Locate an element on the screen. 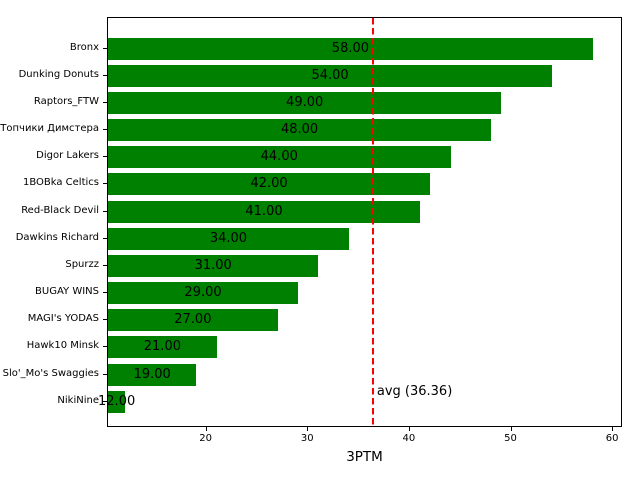 Image resolution: width=640 pixels, height=480 pixels. bar-value-label: 42.00 is located at coordinates (269, 184).